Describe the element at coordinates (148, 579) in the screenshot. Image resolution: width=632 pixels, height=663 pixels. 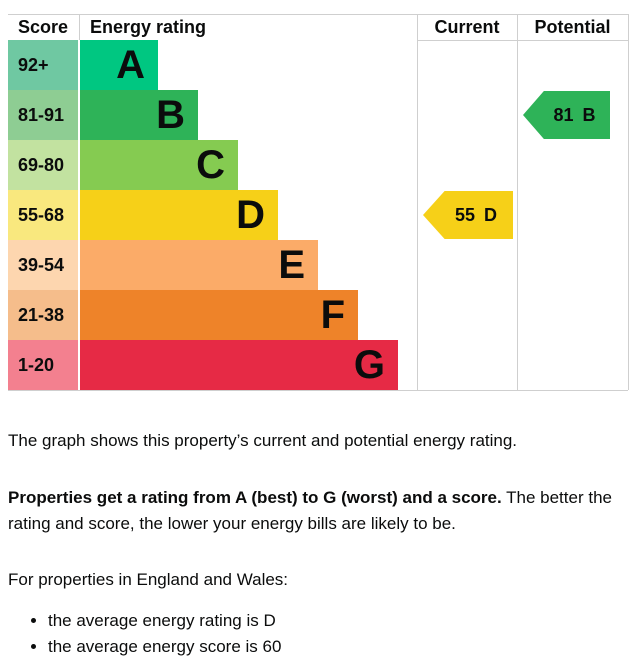
I see `region-heading: For properties in England and Wales:` at that location.